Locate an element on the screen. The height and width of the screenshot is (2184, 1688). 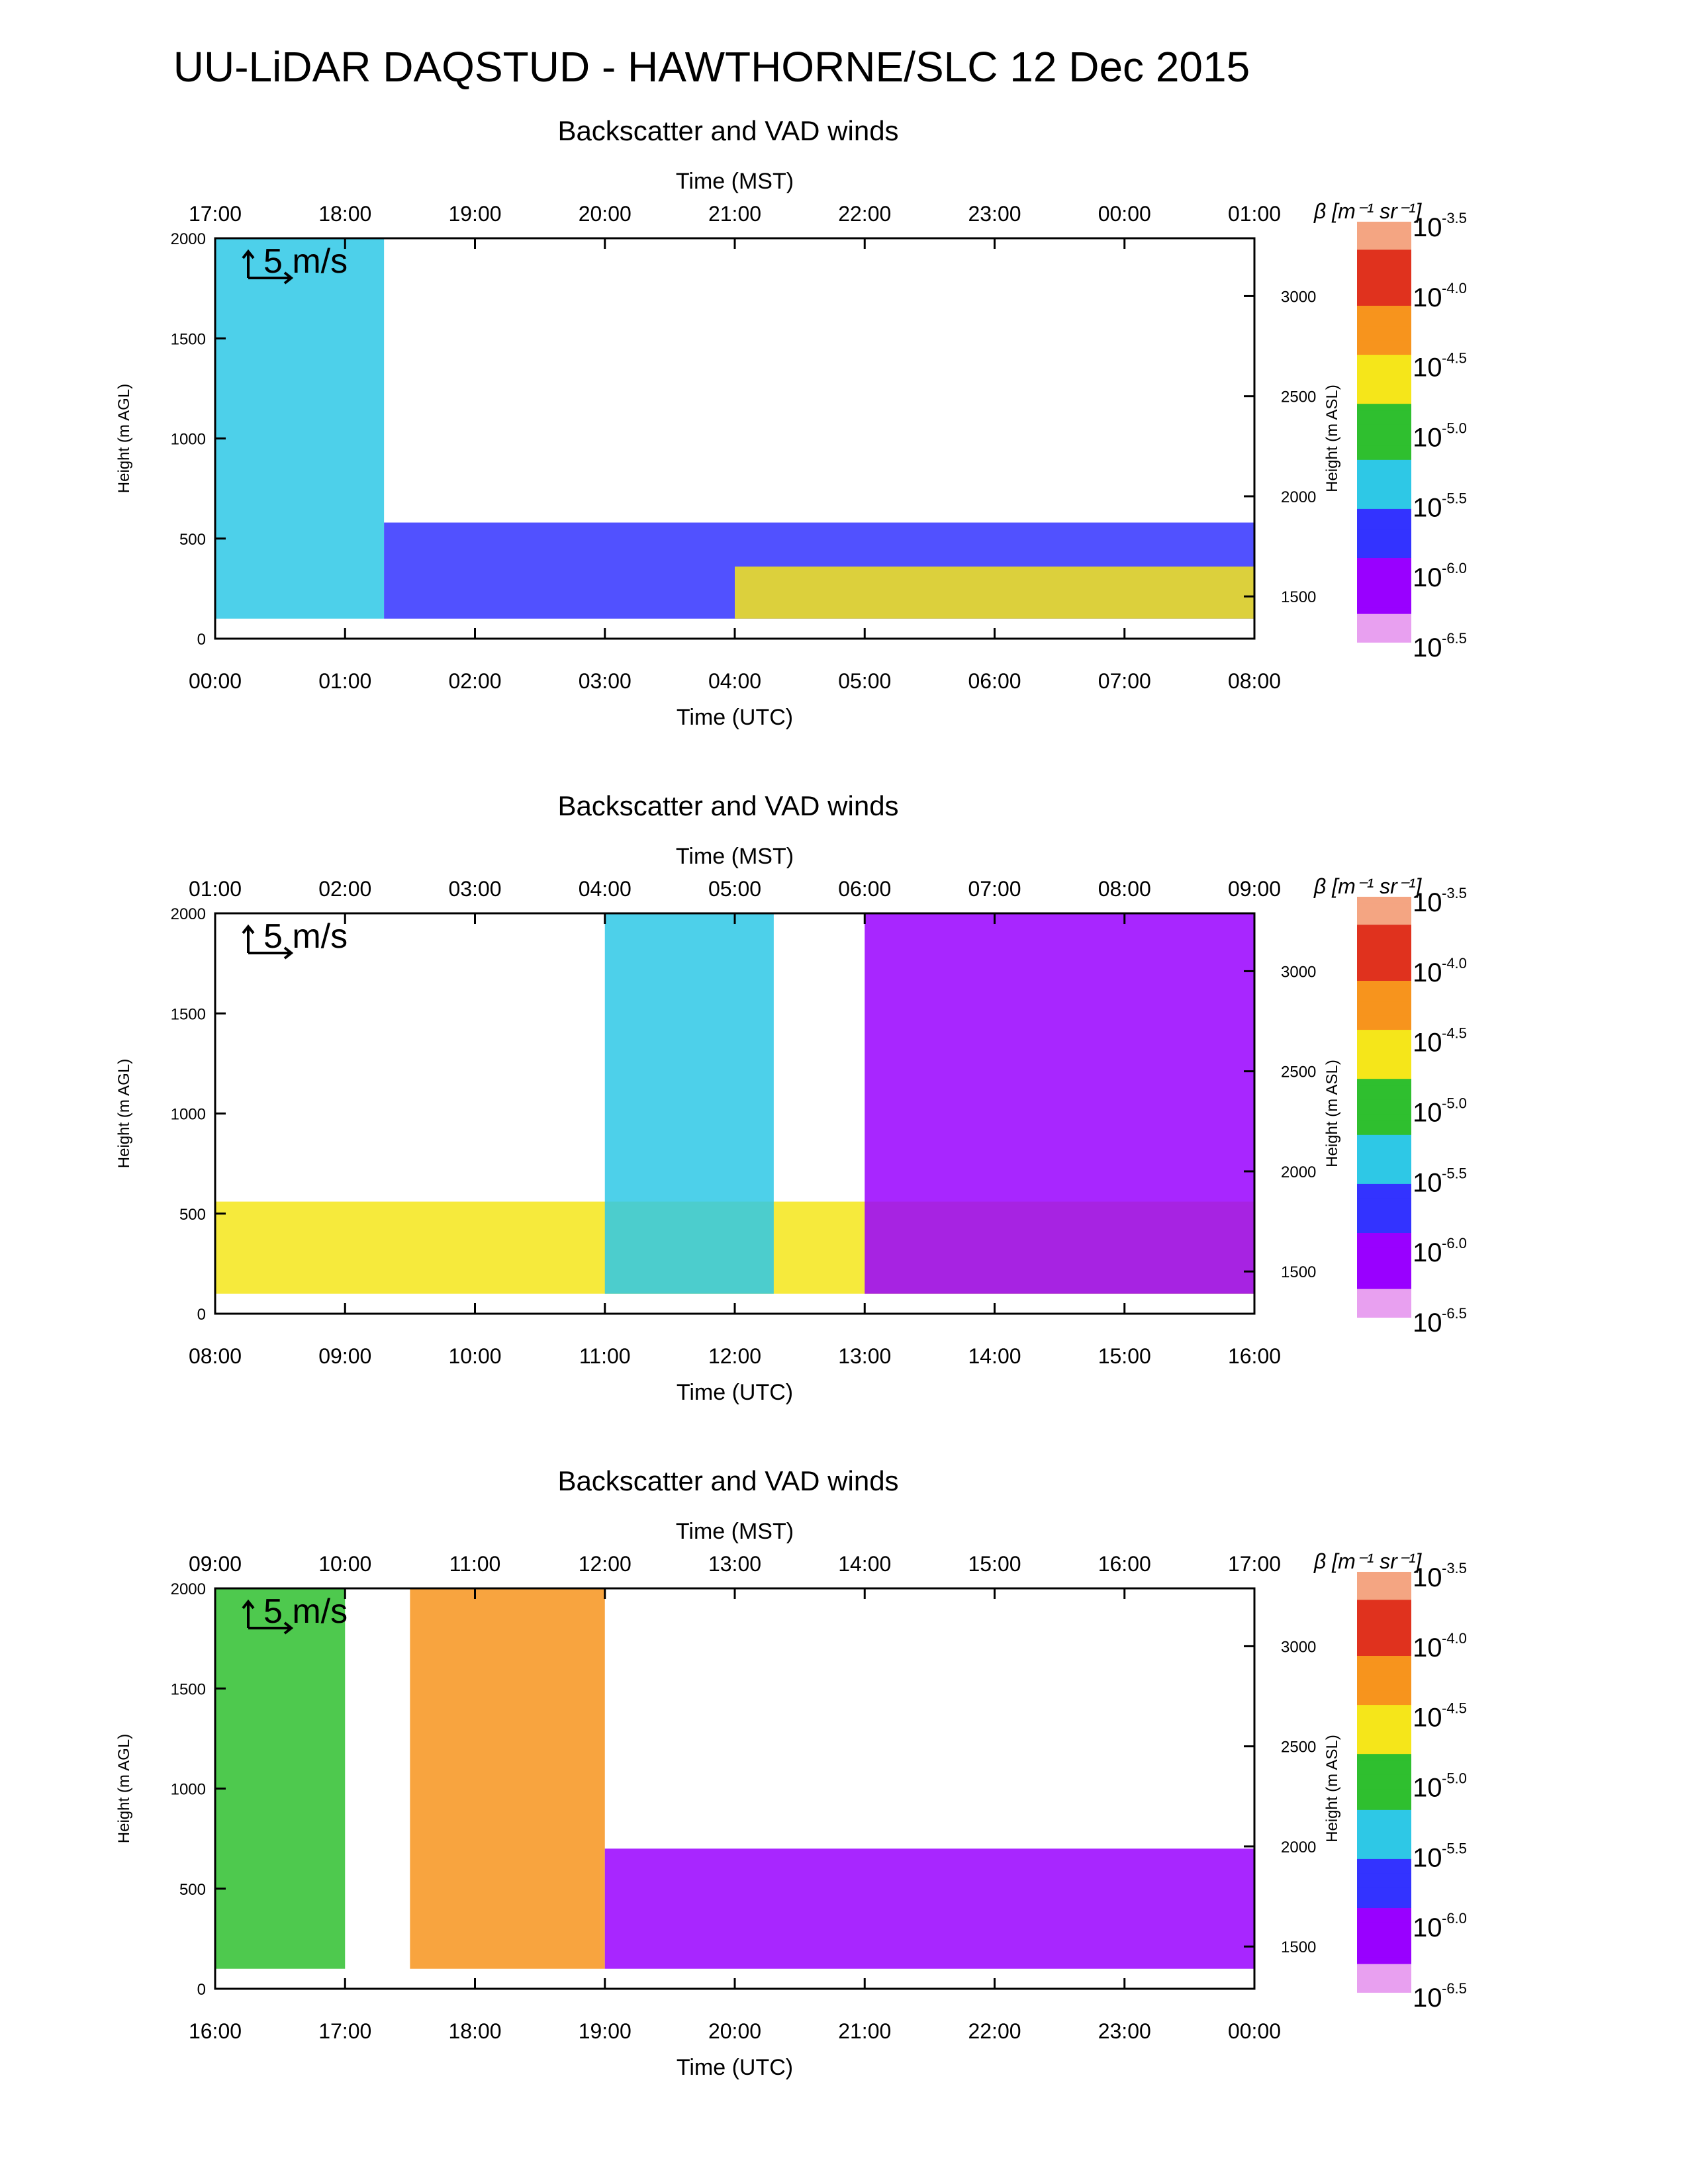
x-tick-label: 09:00 is located at coordinates (344, 1356).